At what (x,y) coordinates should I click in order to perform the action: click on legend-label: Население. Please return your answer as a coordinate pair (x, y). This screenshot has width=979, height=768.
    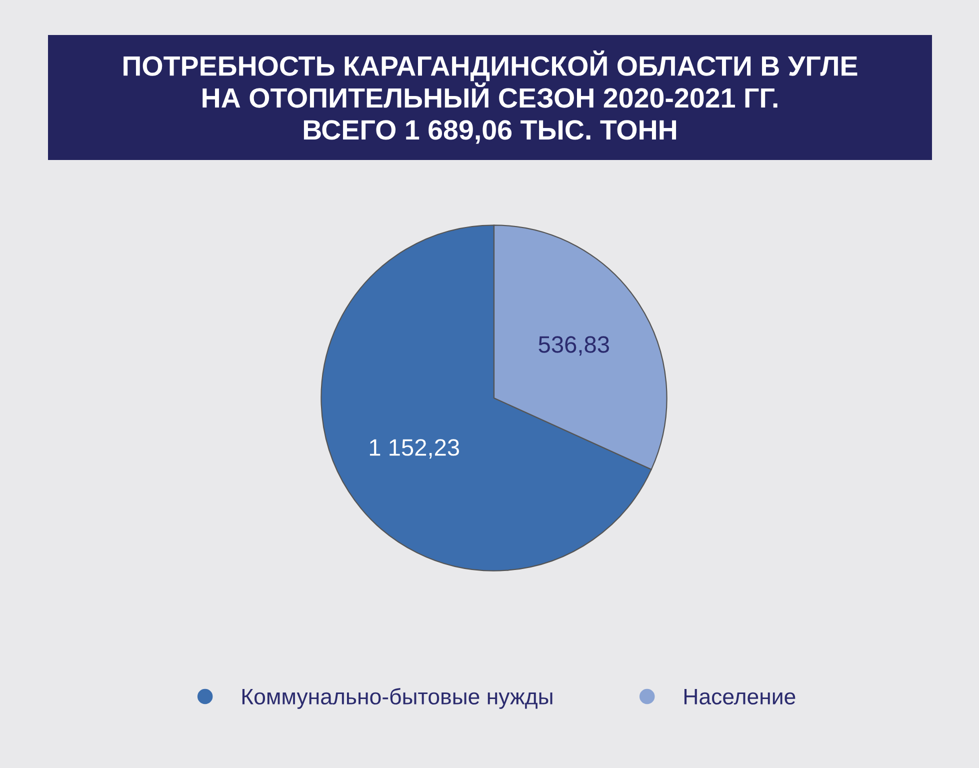
    Looking at the image, I should click on (740, 697).